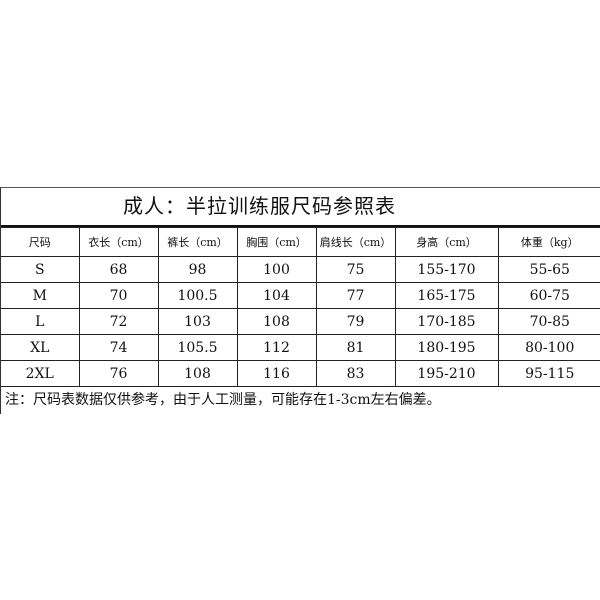 The image size is (600, 600). I want to click on size-cell: L, so click(40, 321).